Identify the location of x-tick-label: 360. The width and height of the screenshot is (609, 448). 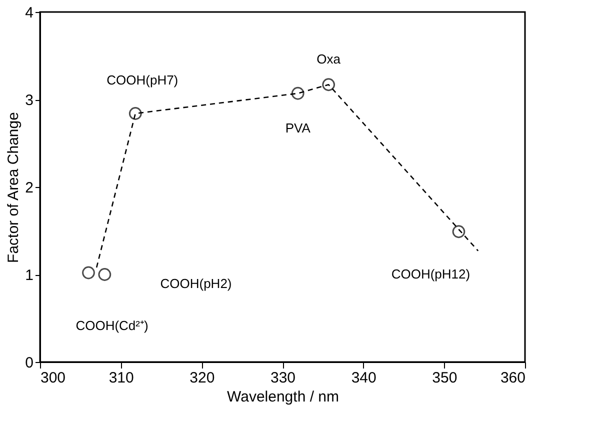
(513, 378).